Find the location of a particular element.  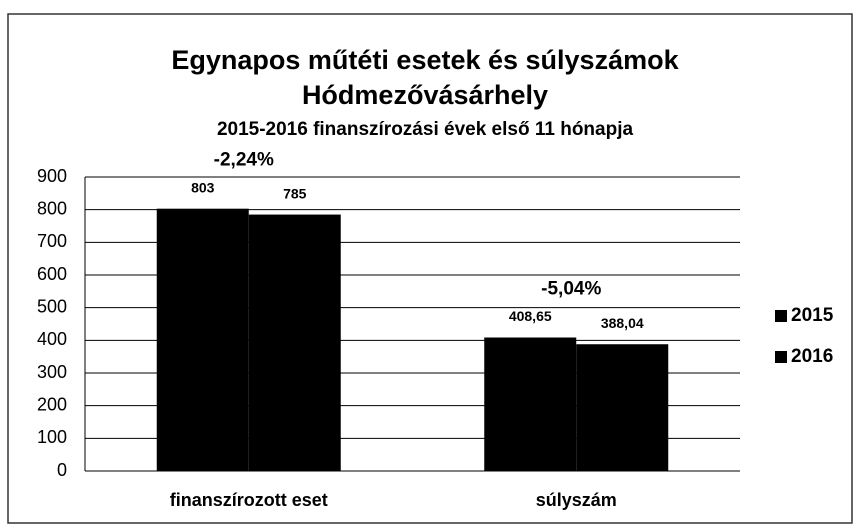

value-label: 785 is located at coordinates (295, 193).